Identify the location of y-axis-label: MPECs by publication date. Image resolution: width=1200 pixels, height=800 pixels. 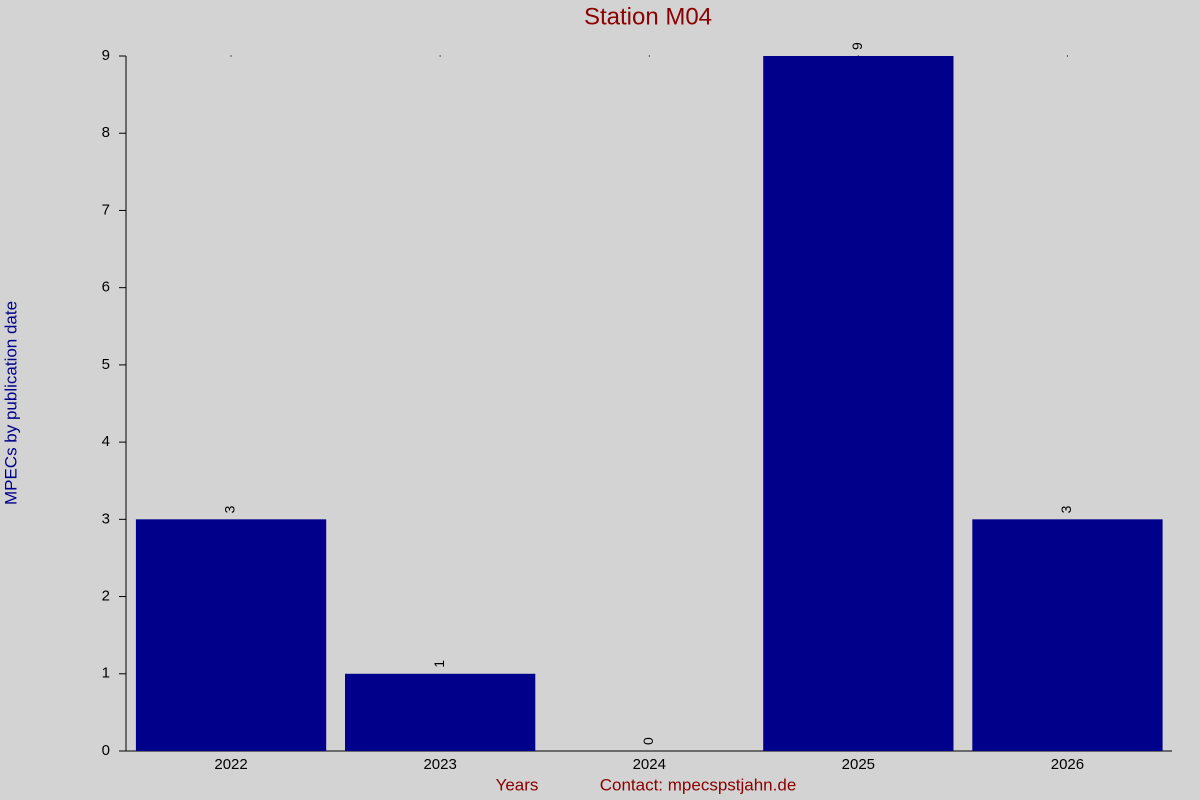
(10, 403).